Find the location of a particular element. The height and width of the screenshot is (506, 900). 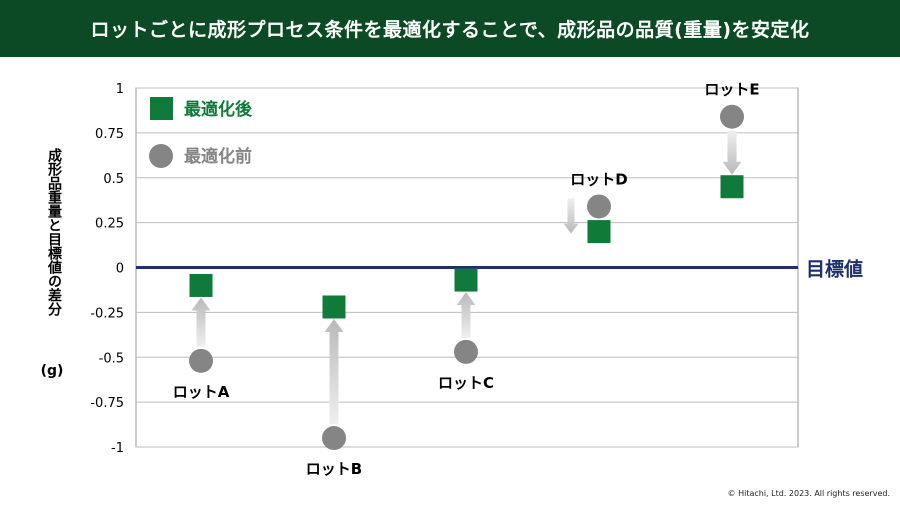

lot-label: ロットC is located at coordinates (466, 383).